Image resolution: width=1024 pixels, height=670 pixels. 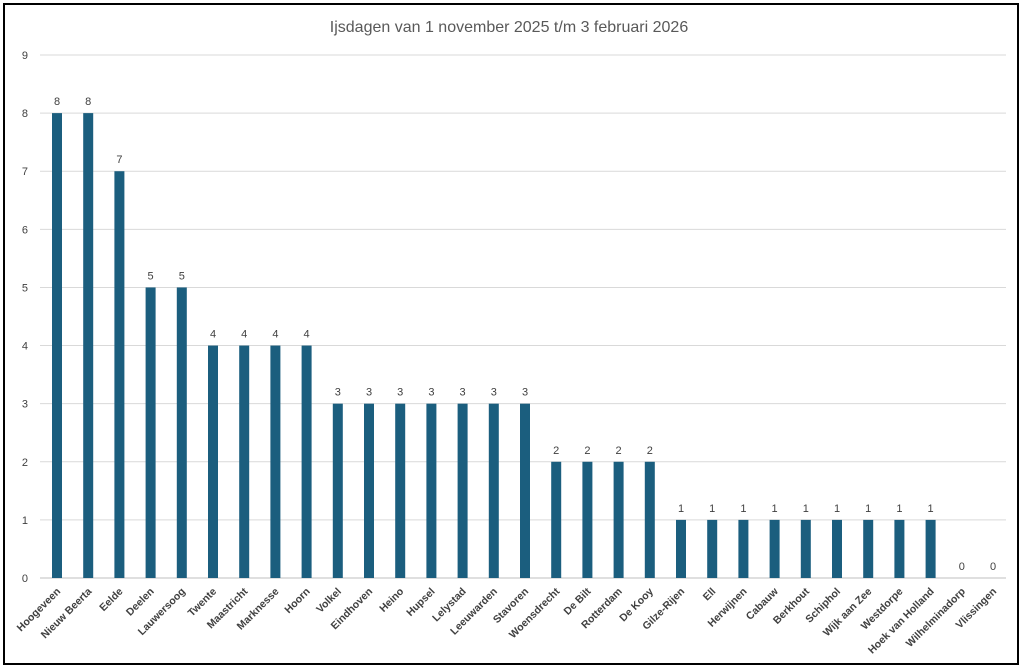 I want to click on y-tick-label: 0, so click(x=25, y=579).